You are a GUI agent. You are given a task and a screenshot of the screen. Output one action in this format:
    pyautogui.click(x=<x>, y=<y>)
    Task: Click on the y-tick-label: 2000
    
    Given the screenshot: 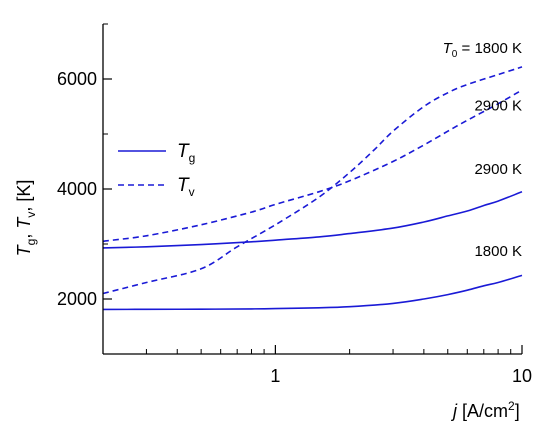 What is the action you would take?
    pyautogui.click(x=77, y=299)
    